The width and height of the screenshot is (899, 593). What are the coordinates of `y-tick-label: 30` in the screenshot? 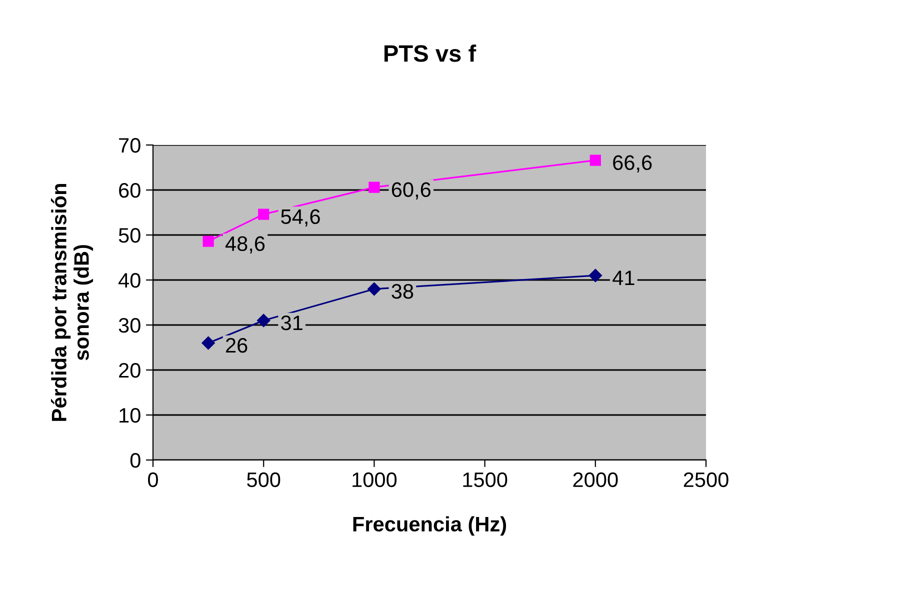 It's located at (129, 325).